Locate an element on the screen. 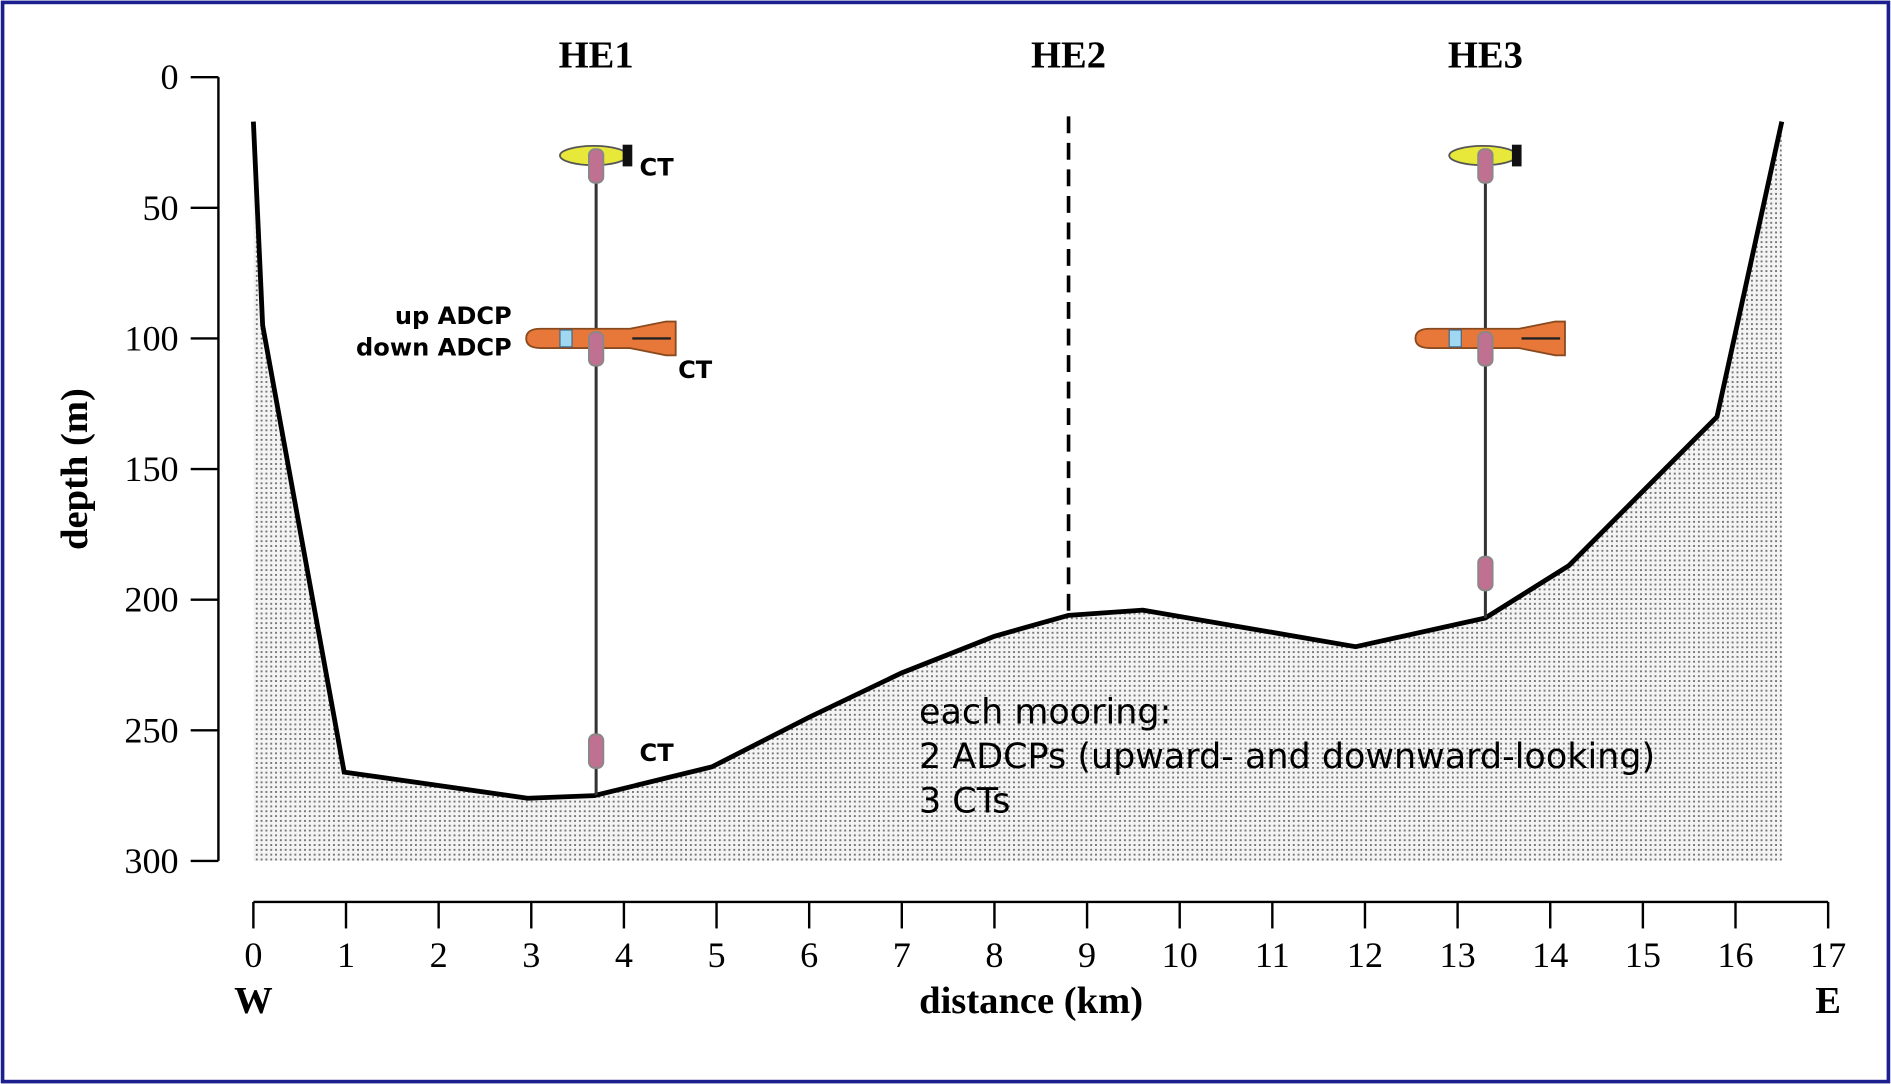 The width and height of the screenshot is (1891, 1084). note-line: each mooring: is located at coordinates (1045, 712).